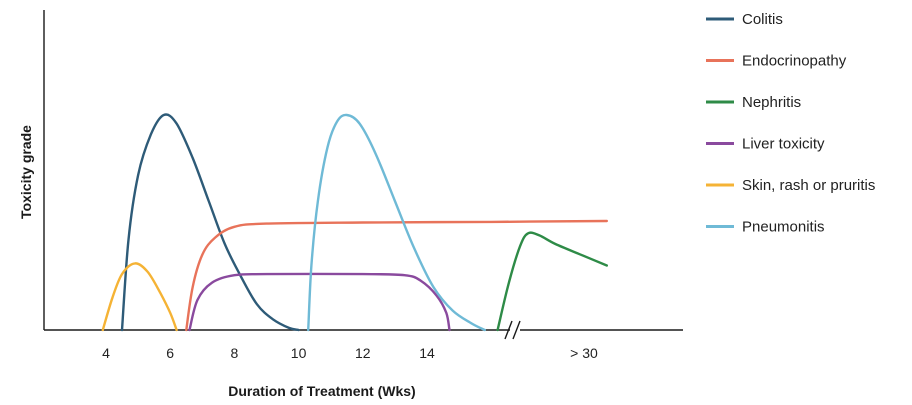 Image resolution: width=912 pixels, height=405 pixels. Describe the element at coordinates (106, 353) in the screenshot. I see `x-tick-label: 4` at that location.